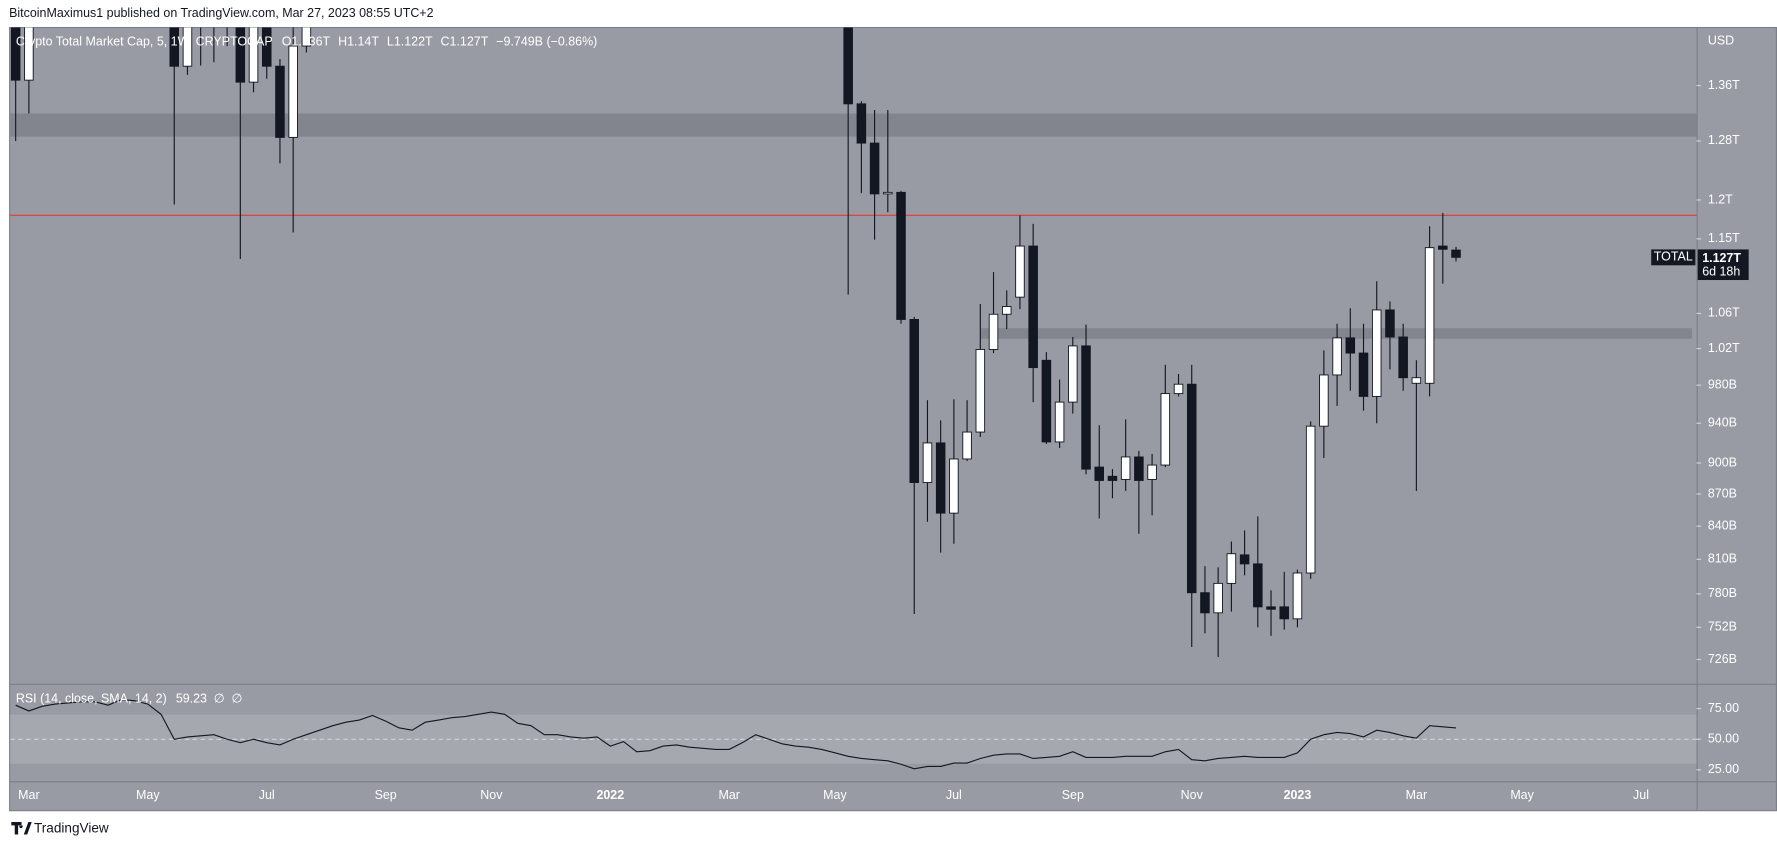  I want to click on y-tick-label: 1.2T, so click(1720, 199).